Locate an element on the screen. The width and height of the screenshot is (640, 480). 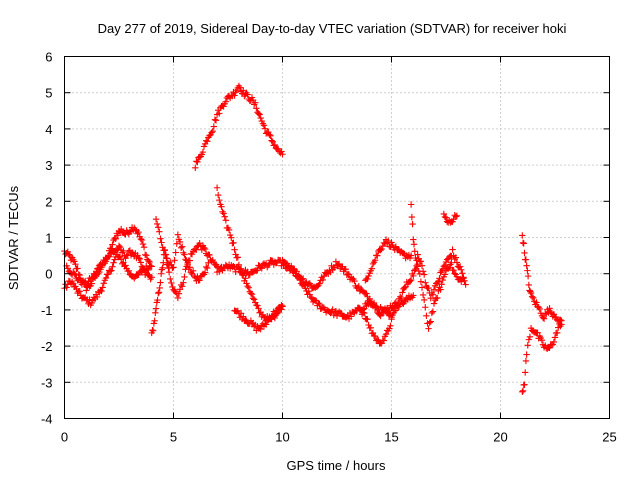
marker-arc-mid is located at coordinates (249, 275).